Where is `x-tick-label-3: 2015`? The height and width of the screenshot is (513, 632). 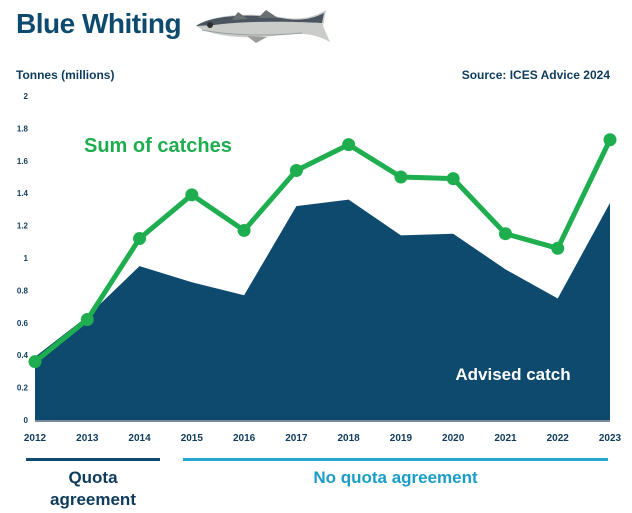
x-tick-label-3: 2015 is located at coordinates (192, 438).